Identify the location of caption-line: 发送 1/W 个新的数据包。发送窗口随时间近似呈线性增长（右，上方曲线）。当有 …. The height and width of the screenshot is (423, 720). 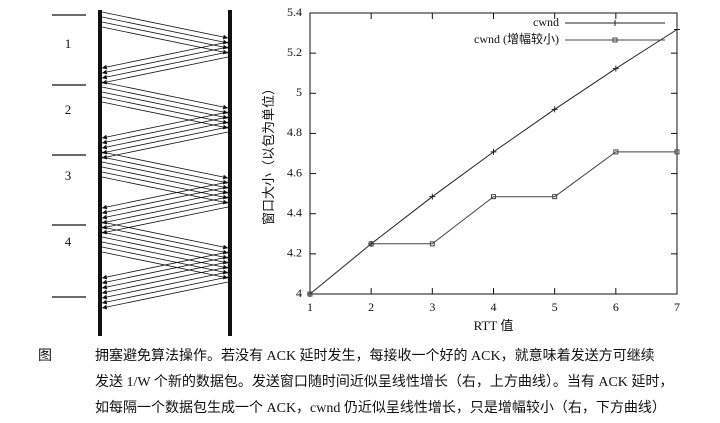
(384, 381).